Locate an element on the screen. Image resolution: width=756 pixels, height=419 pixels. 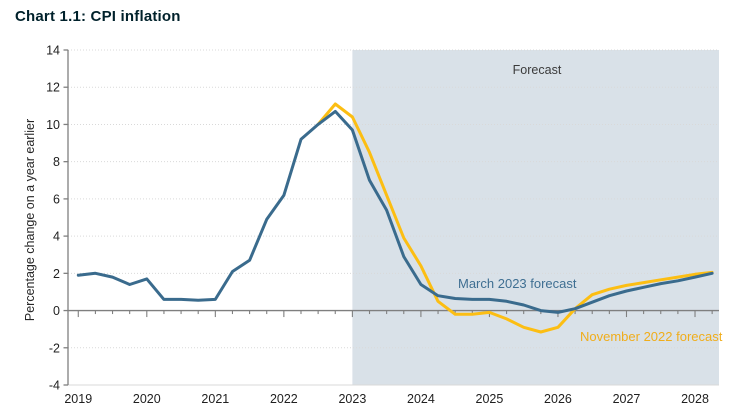
series-label-march-2023: March 2023 forecast is located at coordinates (517, 283).